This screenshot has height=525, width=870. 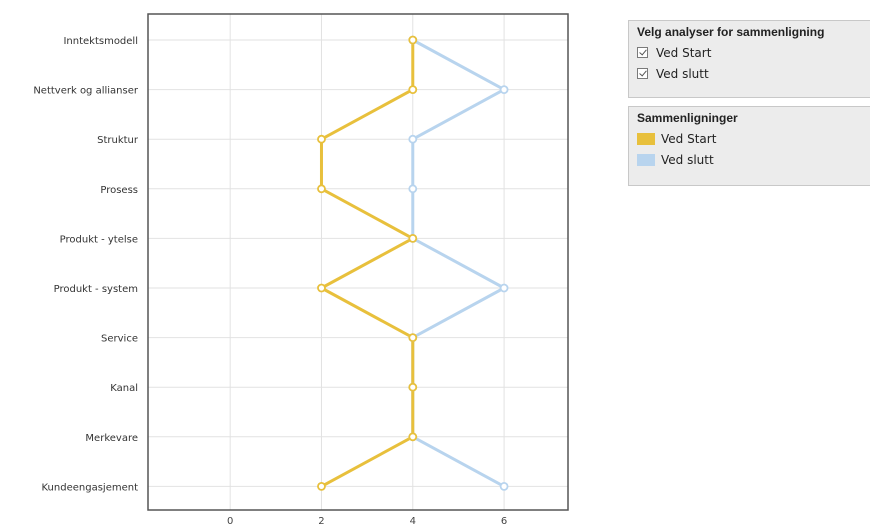 I want to click on category-label: Kundeengasjement, so click(x=90, y=487).